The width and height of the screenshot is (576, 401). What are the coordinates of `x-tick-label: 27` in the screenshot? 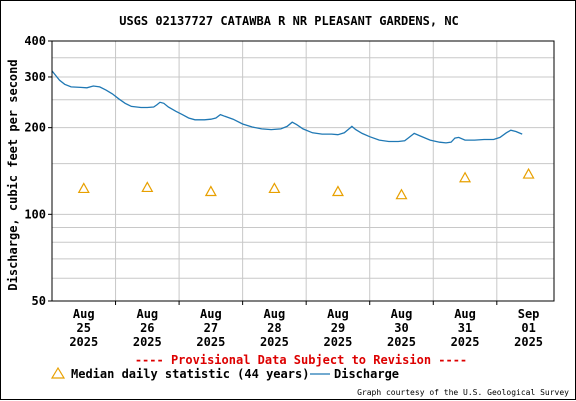 It's located at (211, 328).